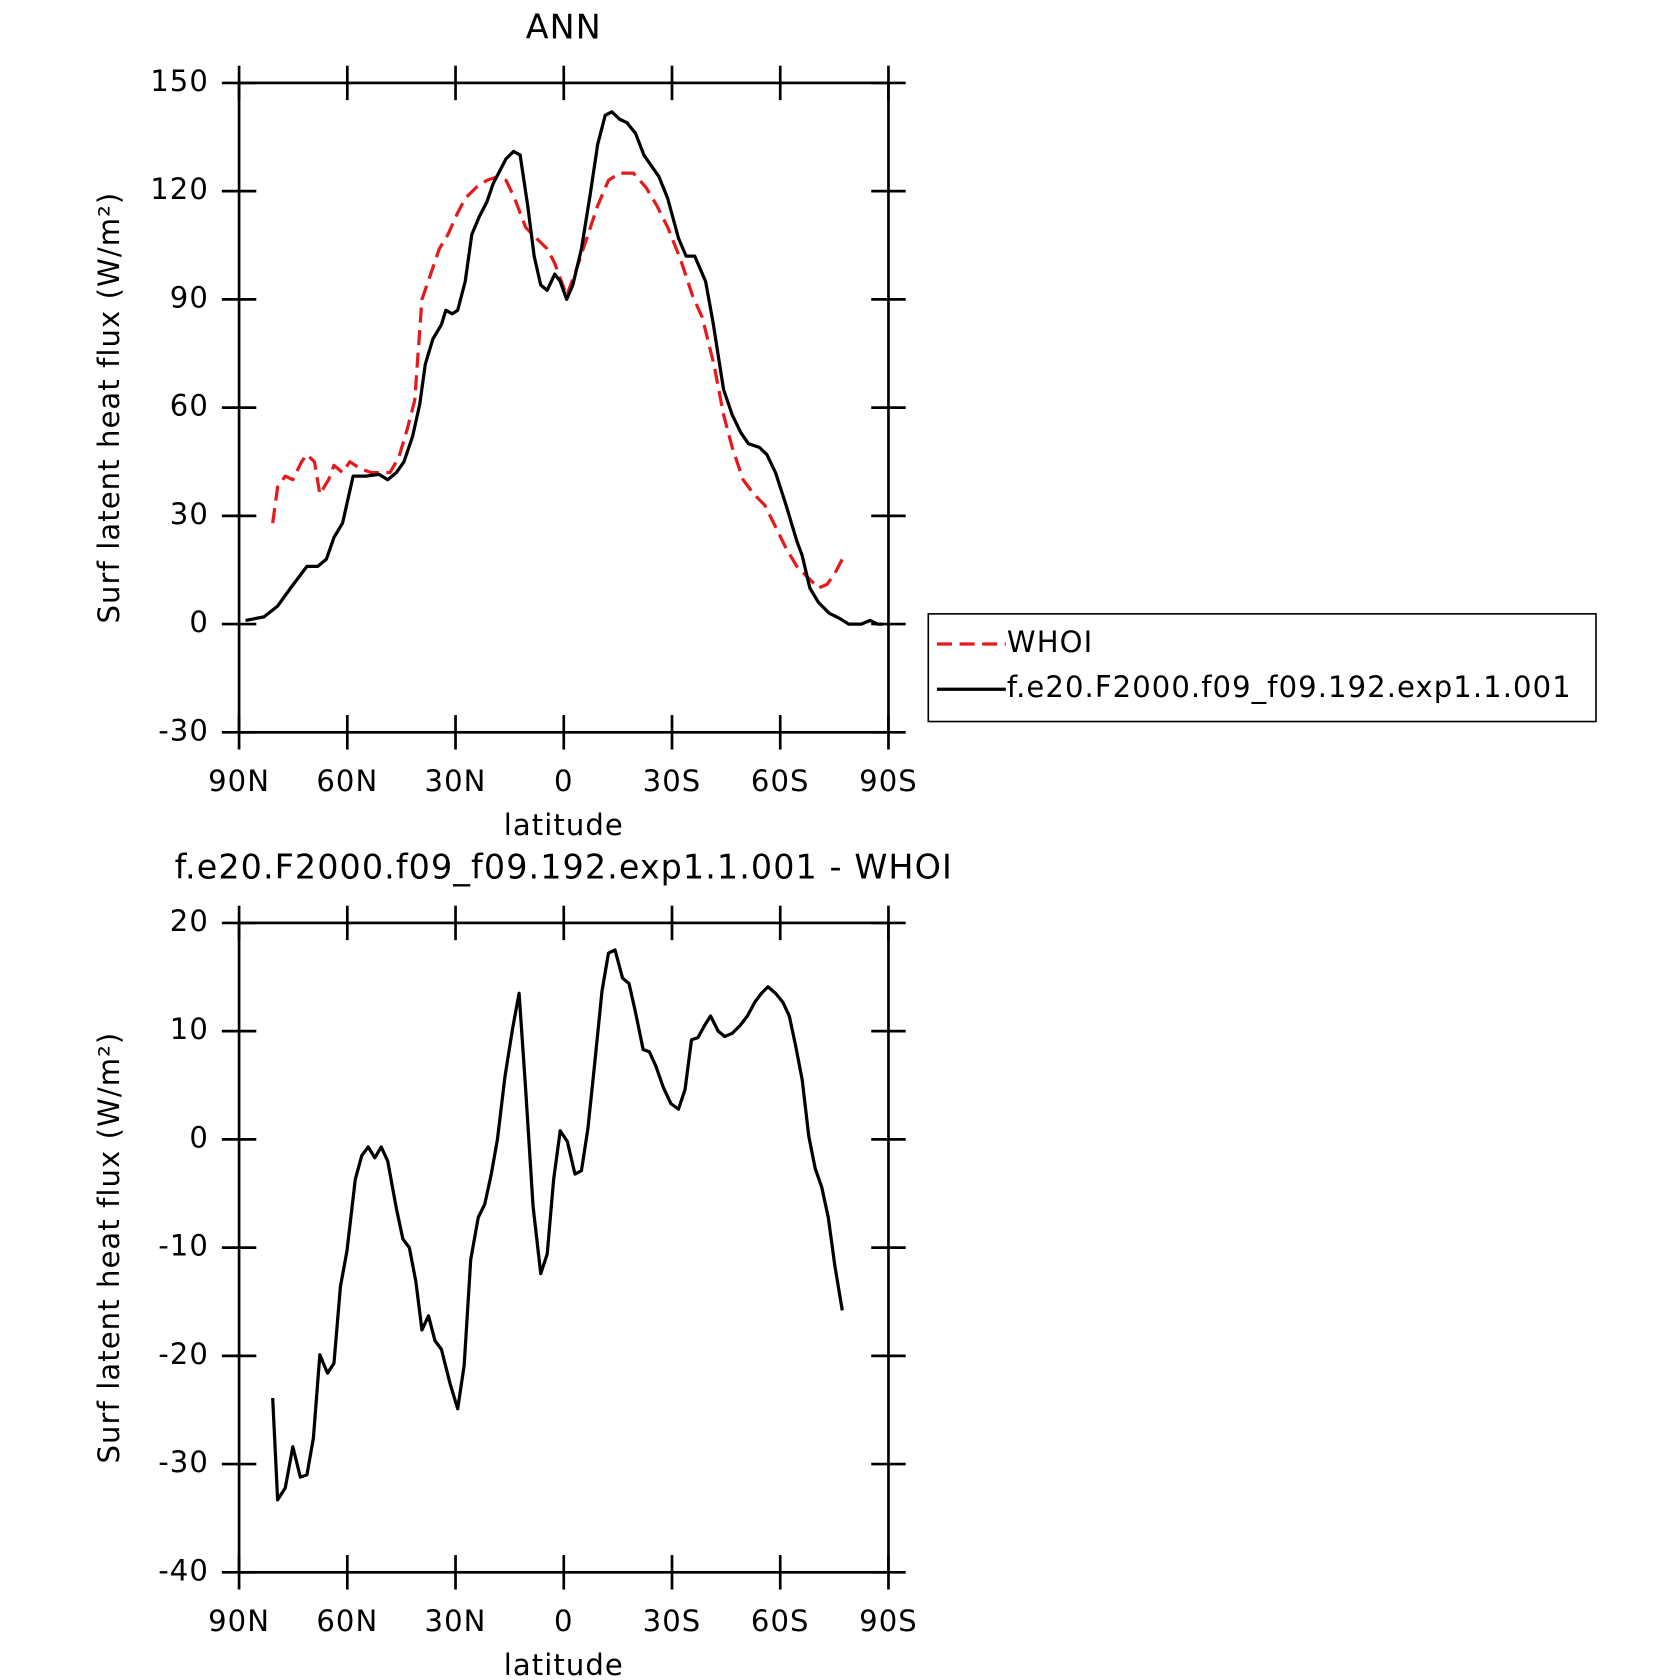 The image size is (1680, 1680). I want to click on y-tick-label: 60, so click(189, 406).